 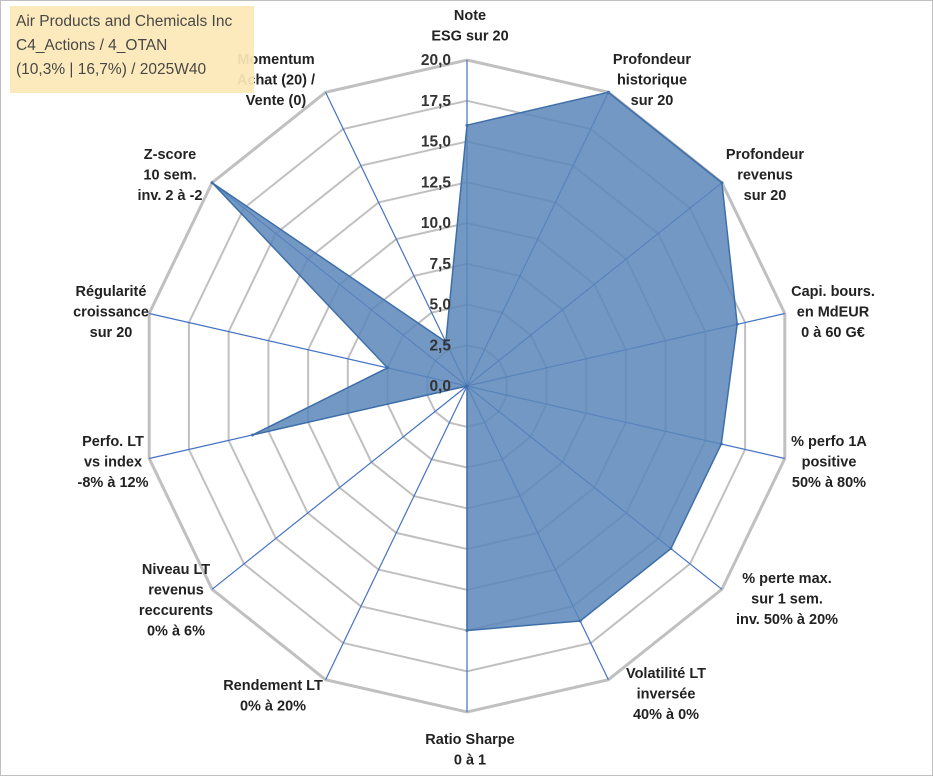 What do you see at coordinates (273, 696) in the screenshot?
I see `axis-label: Rendement LT 0% à 20%` at bounding box center [273, 696].